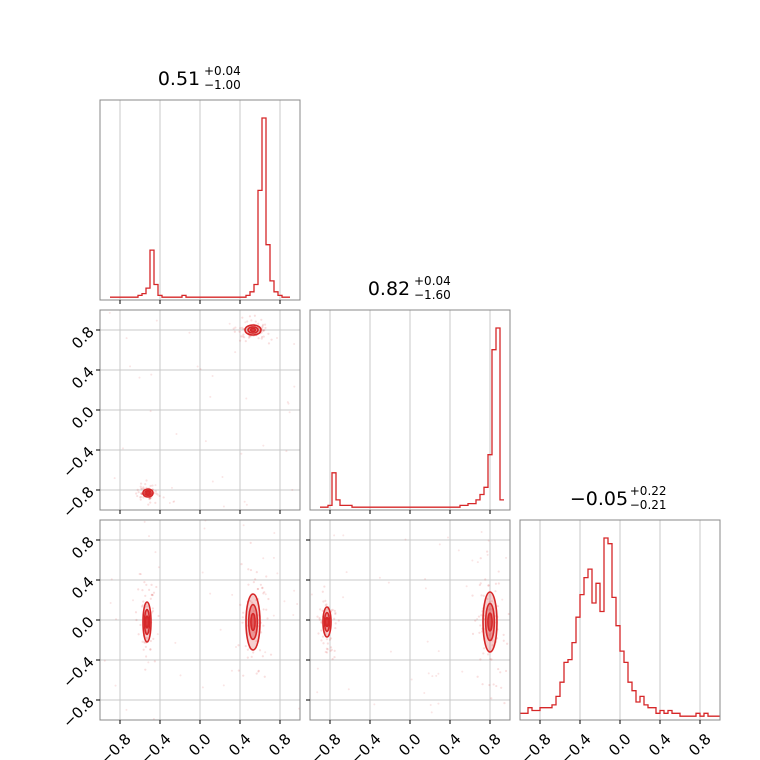  Describe the element at coordinates (200, 184) in the screenshot. I see `histogram-panel-1: 0.51 +0.04−1.00` at that location.